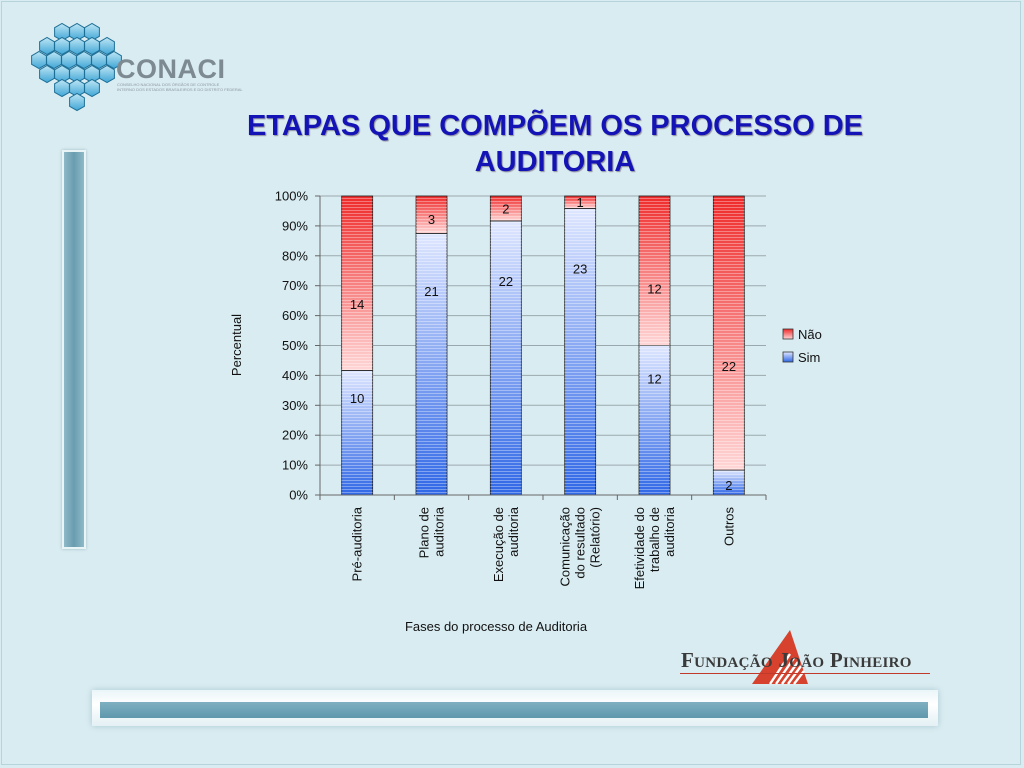 The height and width of the screenshot is (768, 1024). I want to click on x-tick-label: Efetividade do trabalho de auditoria, so click(654, 547).